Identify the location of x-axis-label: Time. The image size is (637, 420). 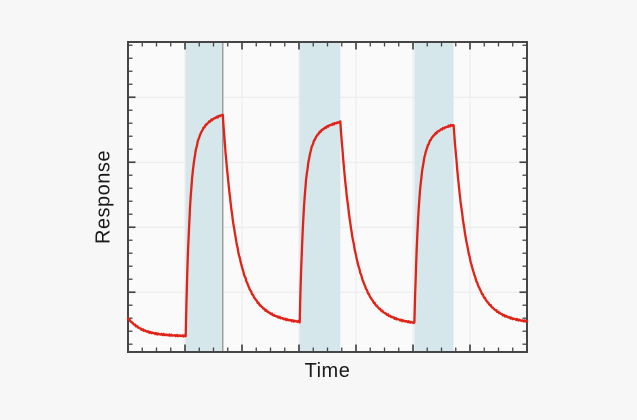
(327, 371).